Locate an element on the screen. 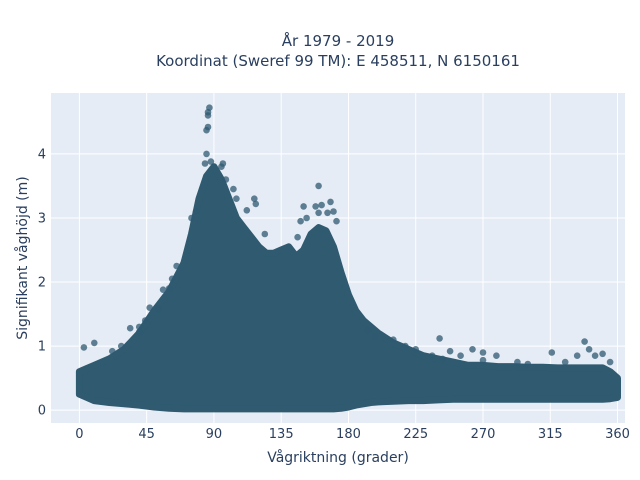  y-axis-label: Signifikant våghöjd (m) is located at coordinates (22, 257).